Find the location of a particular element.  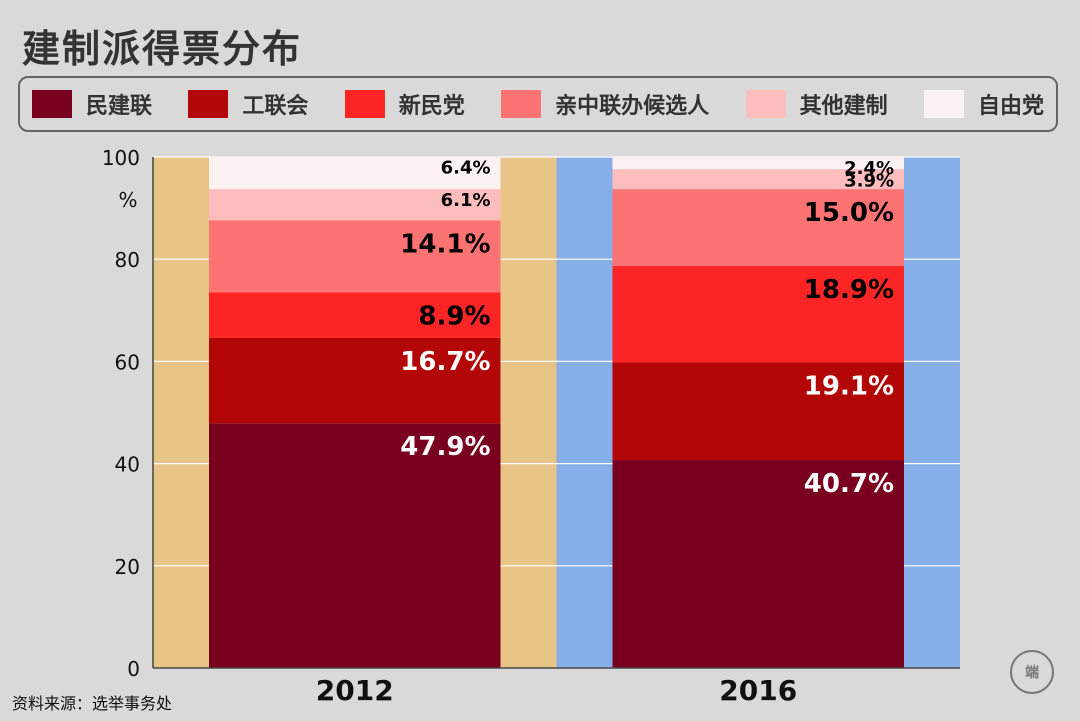

data-label: 8.9% is located at coordinates (454, 316).